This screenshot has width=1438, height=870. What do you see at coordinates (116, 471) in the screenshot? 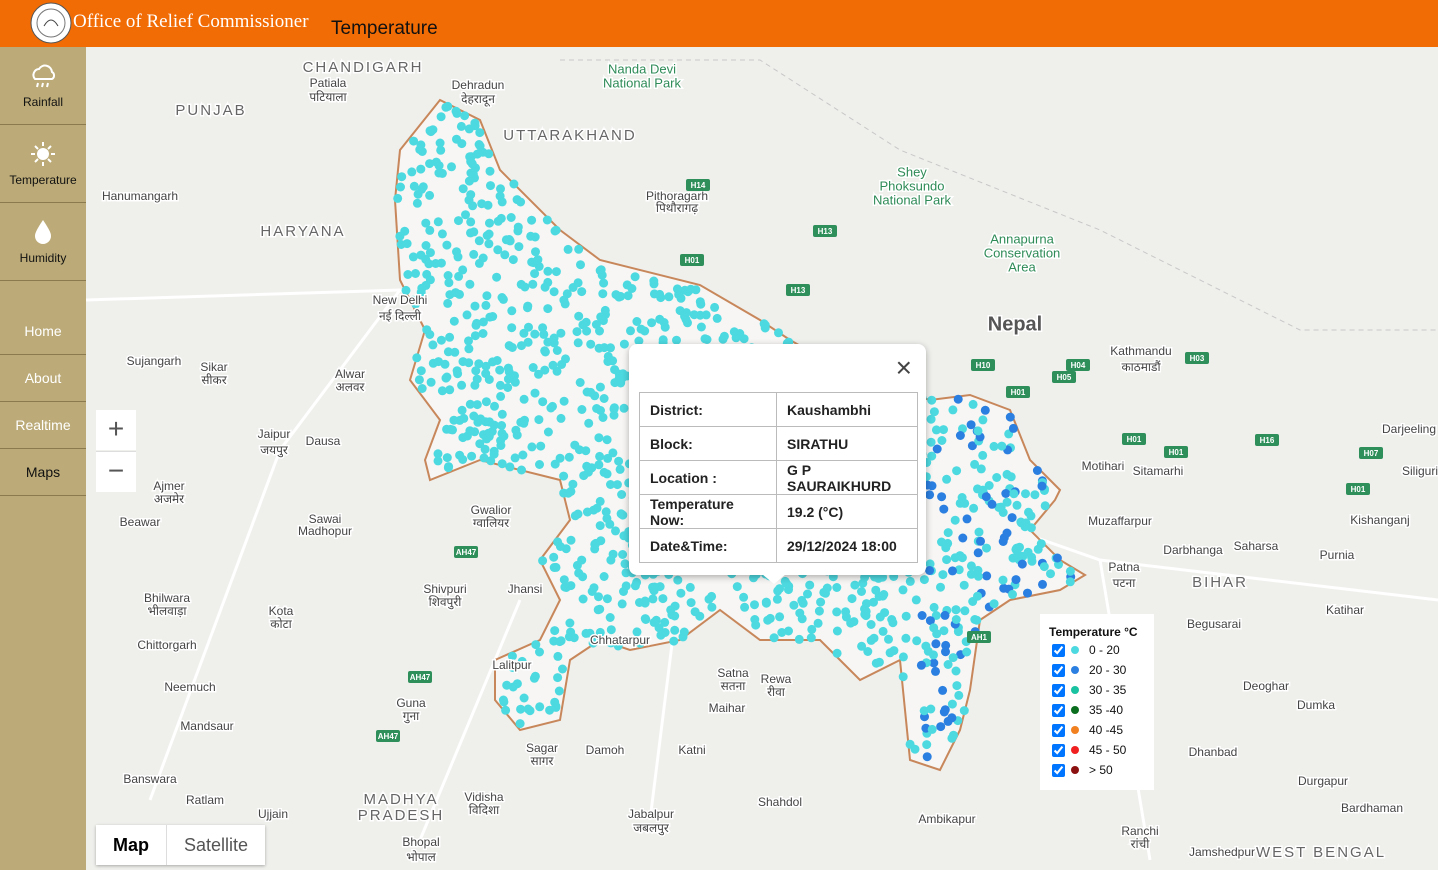
I see `zoom-out: −` at bounding box center [116, 471].